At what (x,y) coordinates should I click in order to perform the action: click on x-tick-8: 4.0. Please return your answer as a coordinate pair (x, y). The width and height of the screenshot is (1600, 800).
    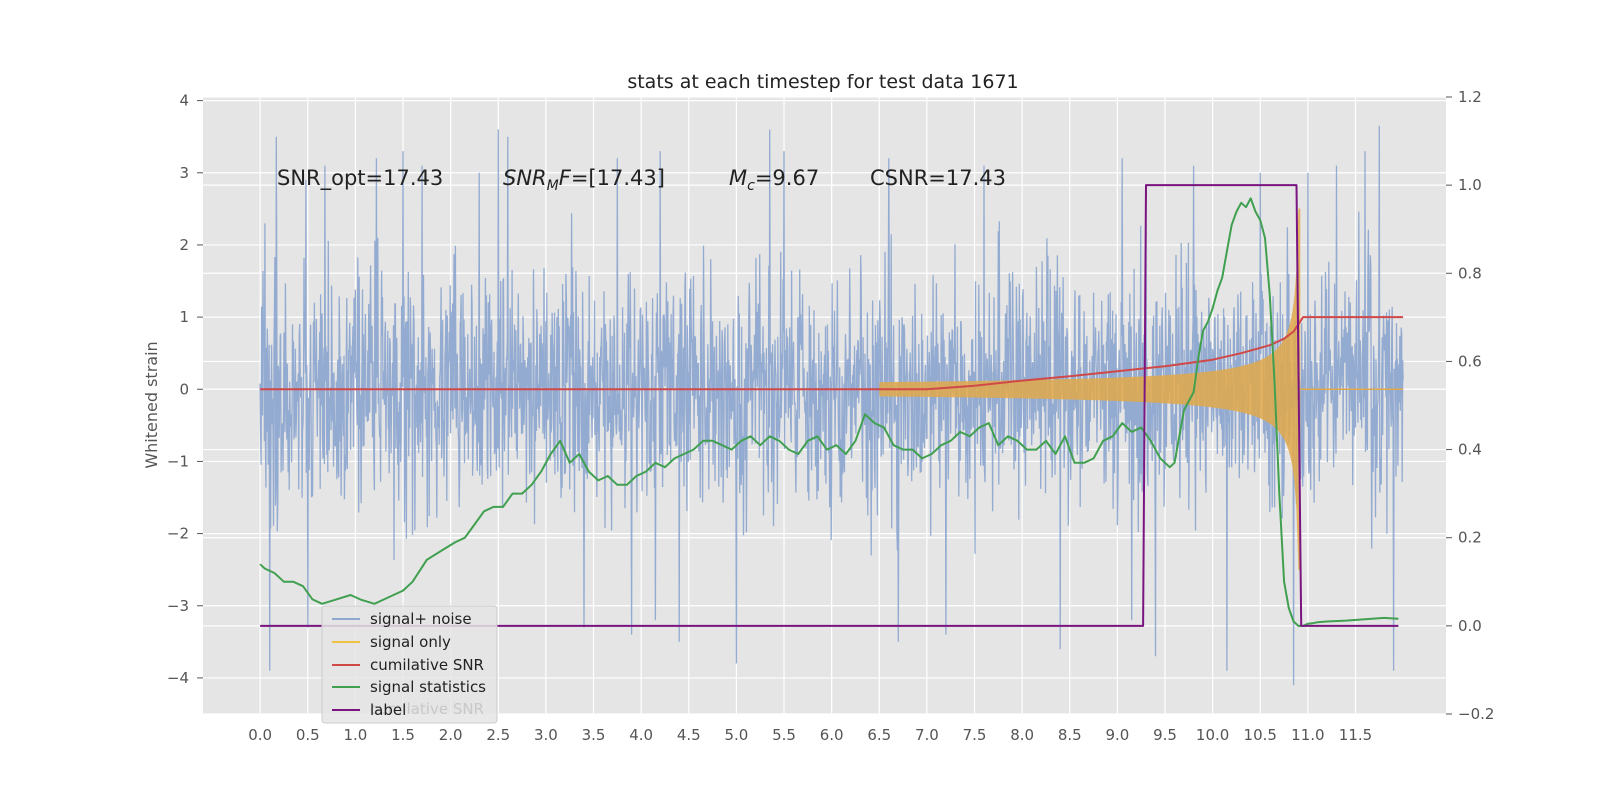
    Looking at the image, I should click on (641, 735).